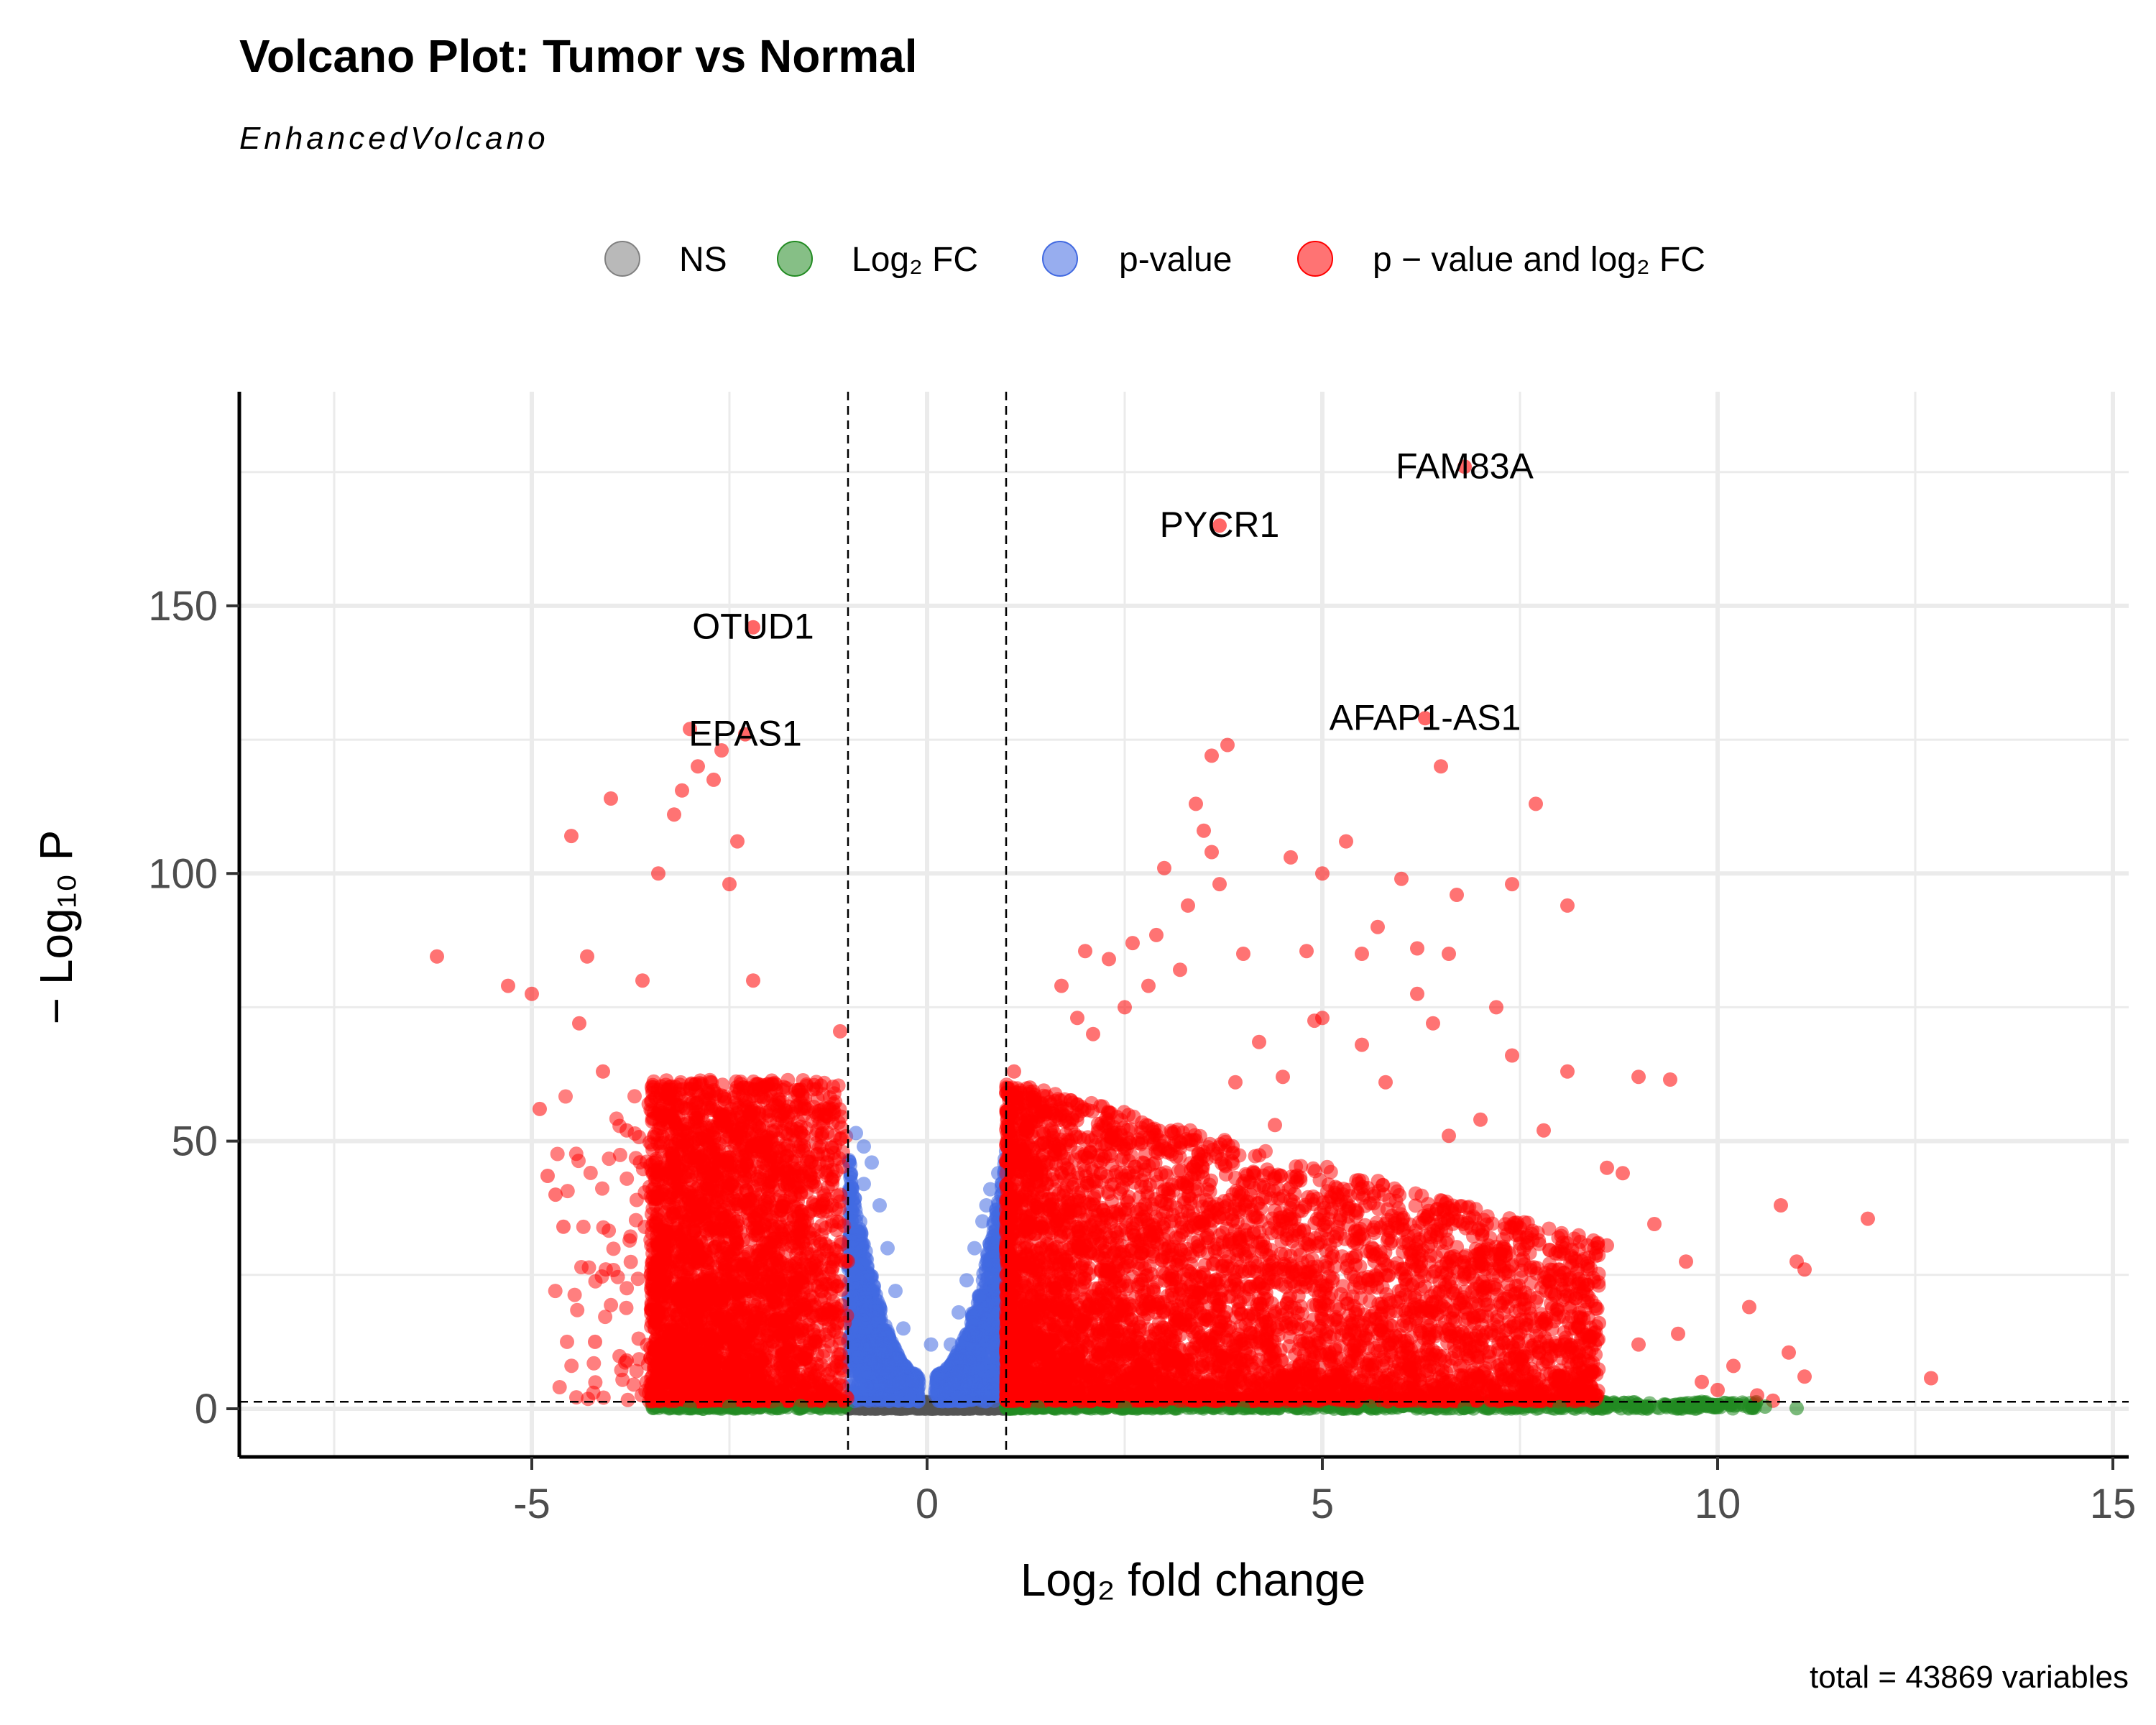 The width and height of the screenshot is (2156, 1725). What do you see at coordinates (1539, 260) in the screenshot?
I see `legend-label-both: p − value and log₂ FC` at bounding box center [1539, 260].